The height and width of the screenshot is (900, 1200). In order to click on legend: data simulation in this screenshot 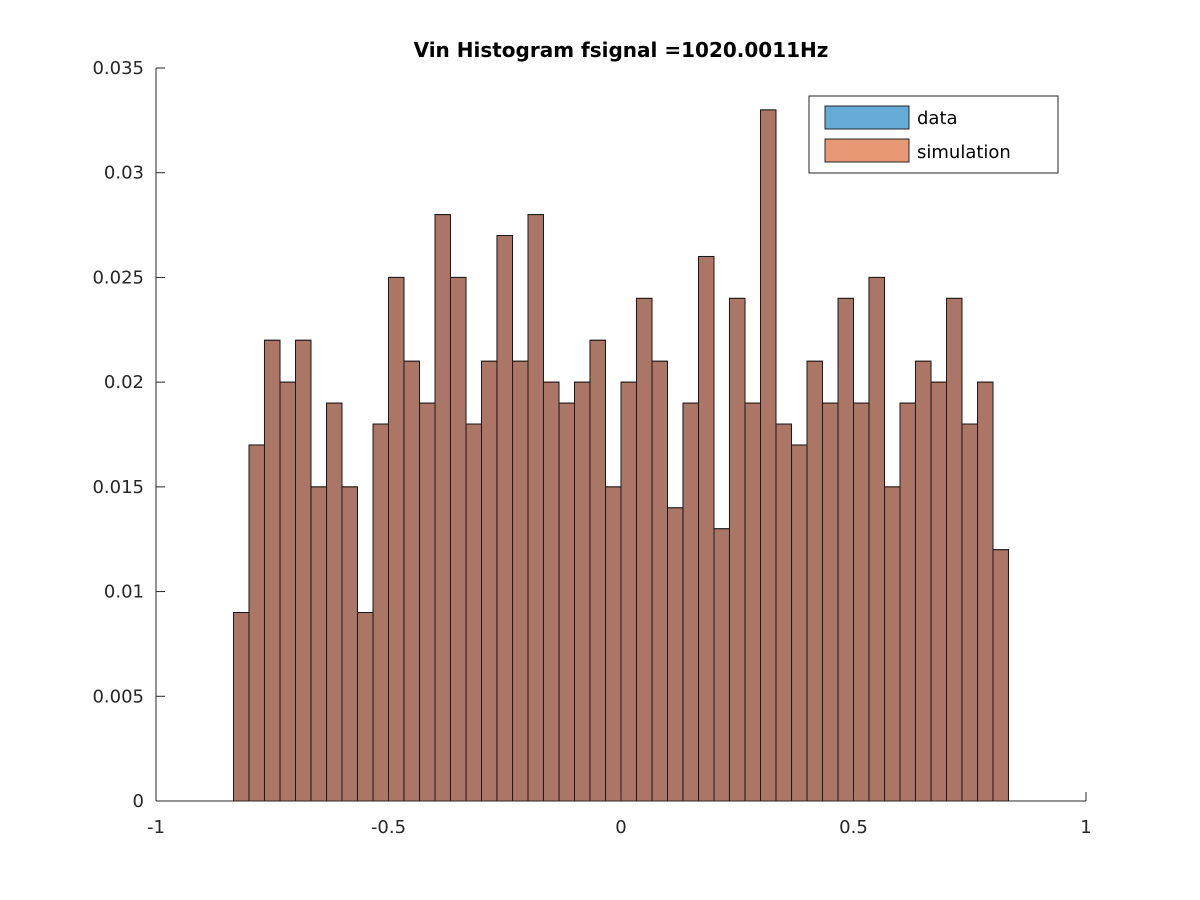, I will do `click(933, 134)`.